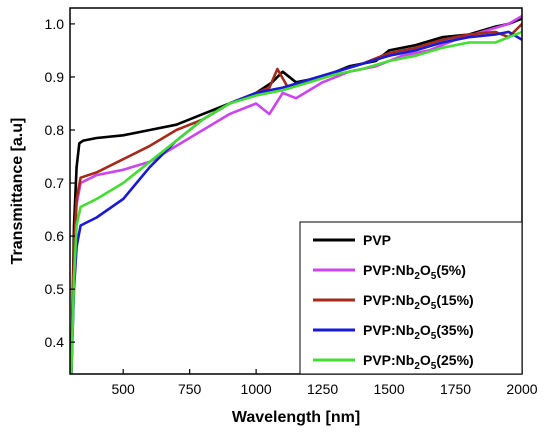 This screenshot has height=439, width=550. Describe the element at coordinates (388, 389) in the screenshot. I see `x-tick-label: 1500` at that location.